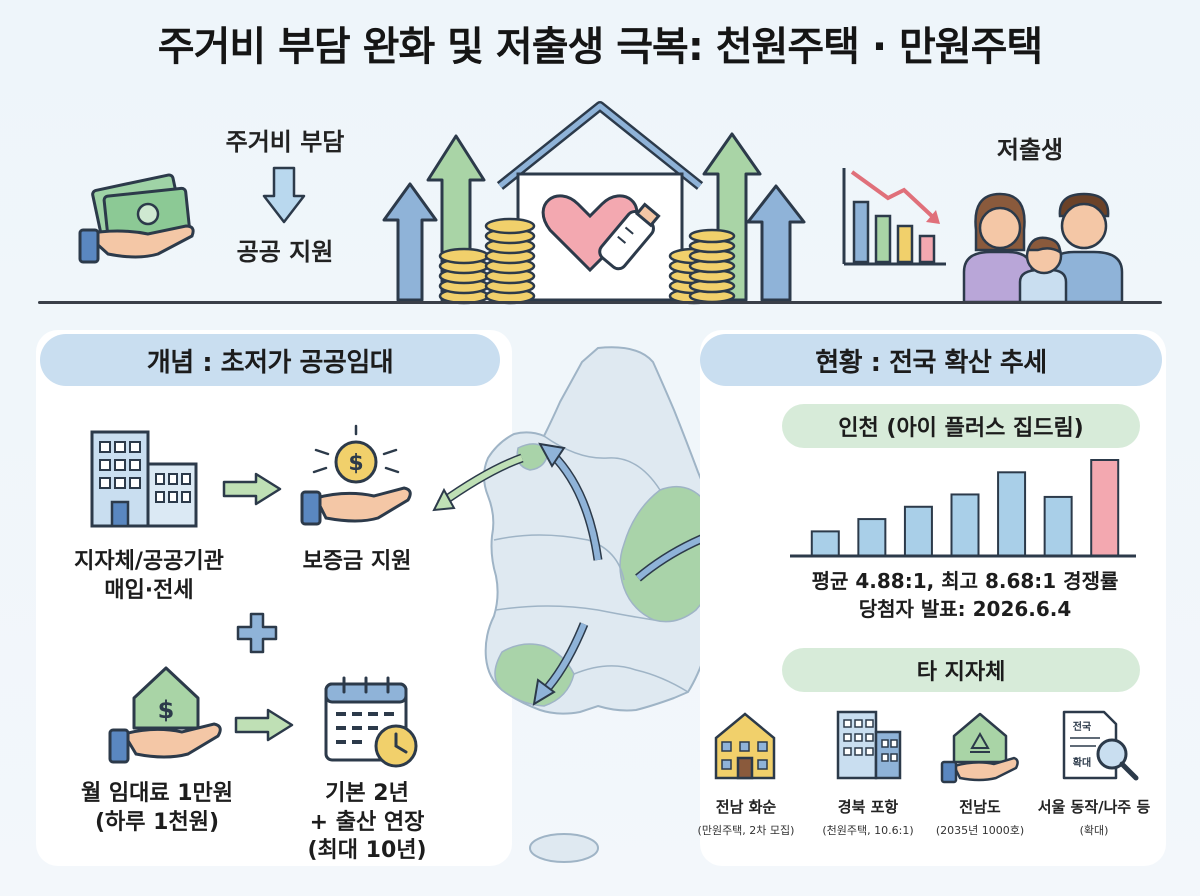 The height and width of the screenshot is (896, 1200). I want to click on incheon-stat-line2: 당첨자 발표: 2026.6.4, so click(965, 609).